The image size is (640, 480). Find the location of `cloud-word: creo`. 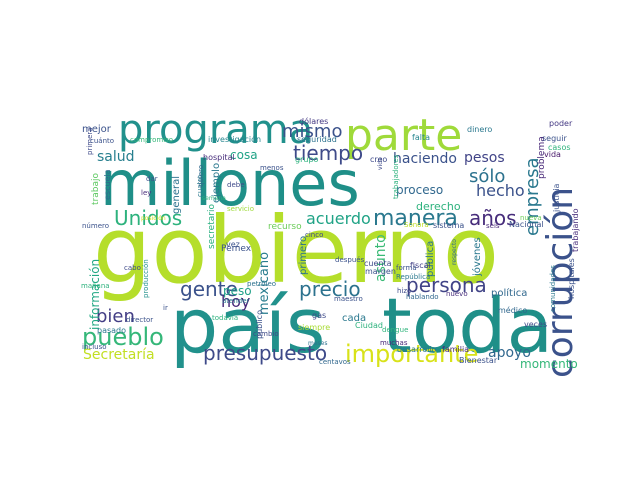

cloud-word: creo is located at coordinates (378, 159).